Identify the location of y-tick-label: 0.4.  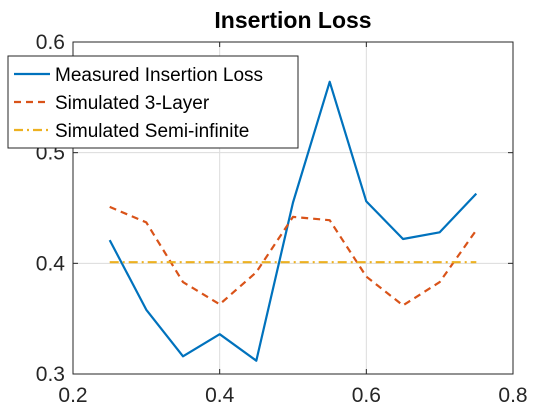
(51, 263).